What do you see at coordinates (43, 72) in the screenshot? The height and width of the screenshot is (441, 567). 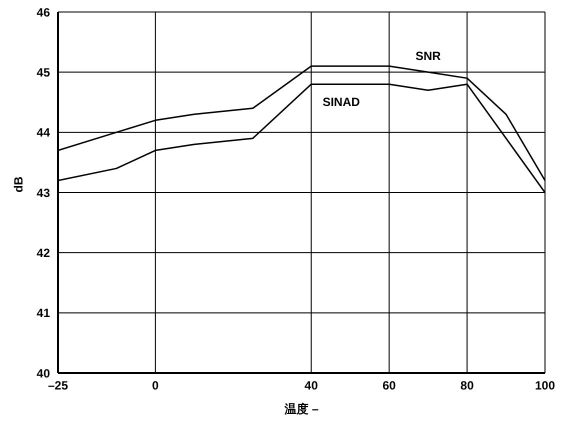 I see `y-tick-label: 45` at bounding box center [43, 72].